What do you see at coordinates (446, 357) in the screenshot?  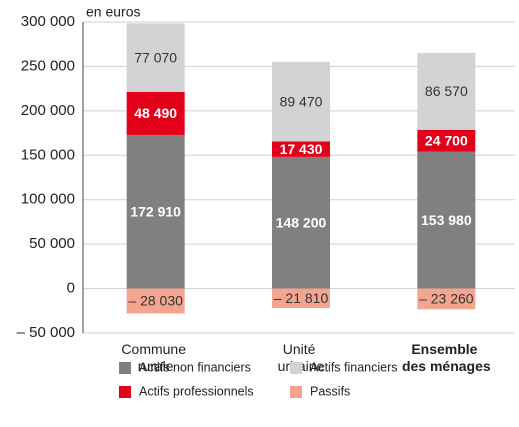 I see `x-tick-label: Ensemble des ménages` at bounding box center [446, 357].